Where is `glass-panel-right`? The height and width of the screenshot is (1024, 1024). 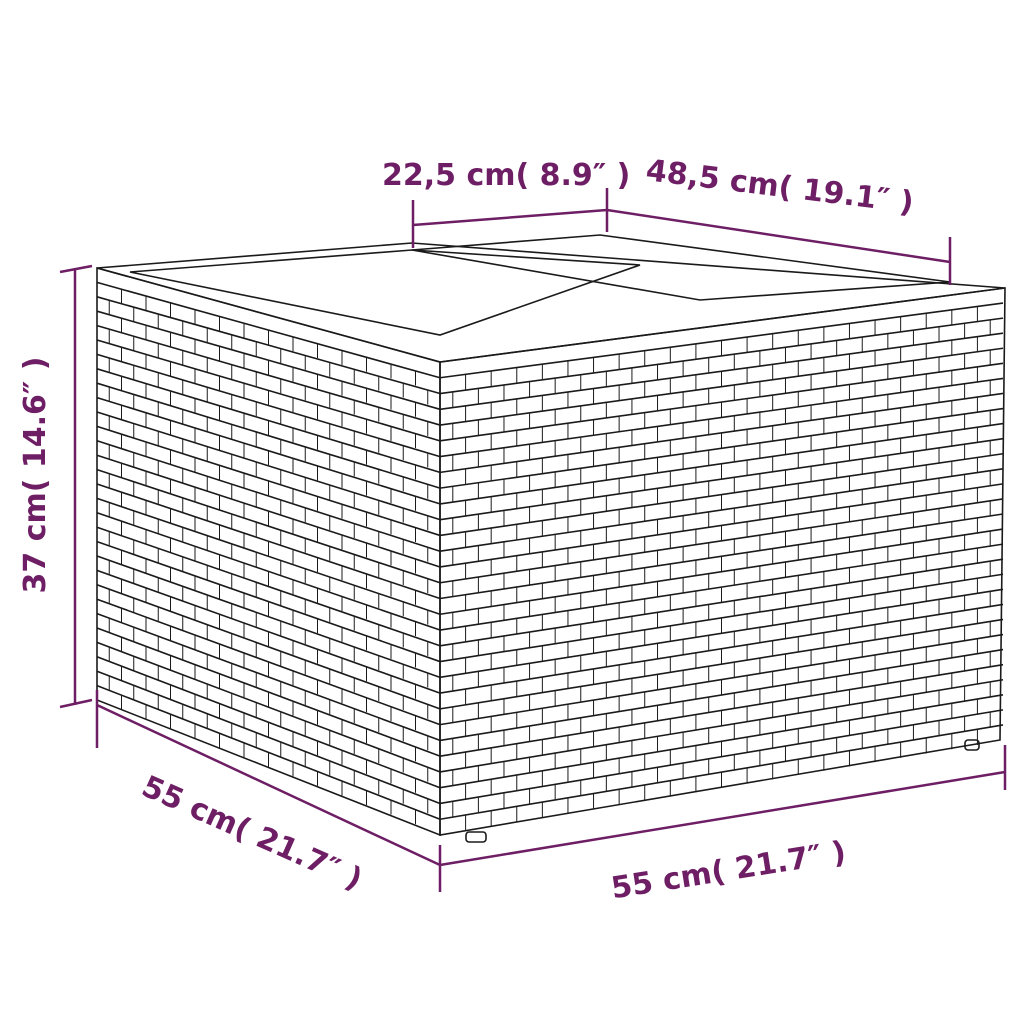 glass-panel-right is located at coordinates (681, 267).